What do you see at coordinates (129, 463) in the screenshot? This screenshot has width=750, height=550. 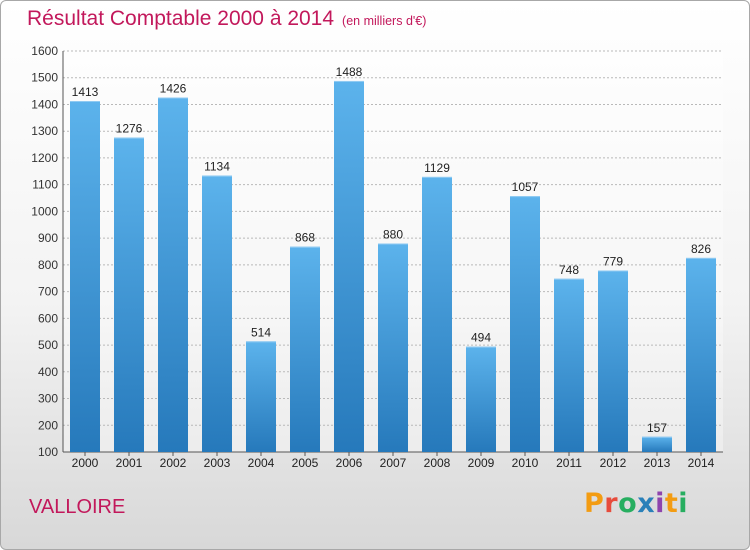 I see `x-tick-label: 2001` at bounding box center [129, 463].